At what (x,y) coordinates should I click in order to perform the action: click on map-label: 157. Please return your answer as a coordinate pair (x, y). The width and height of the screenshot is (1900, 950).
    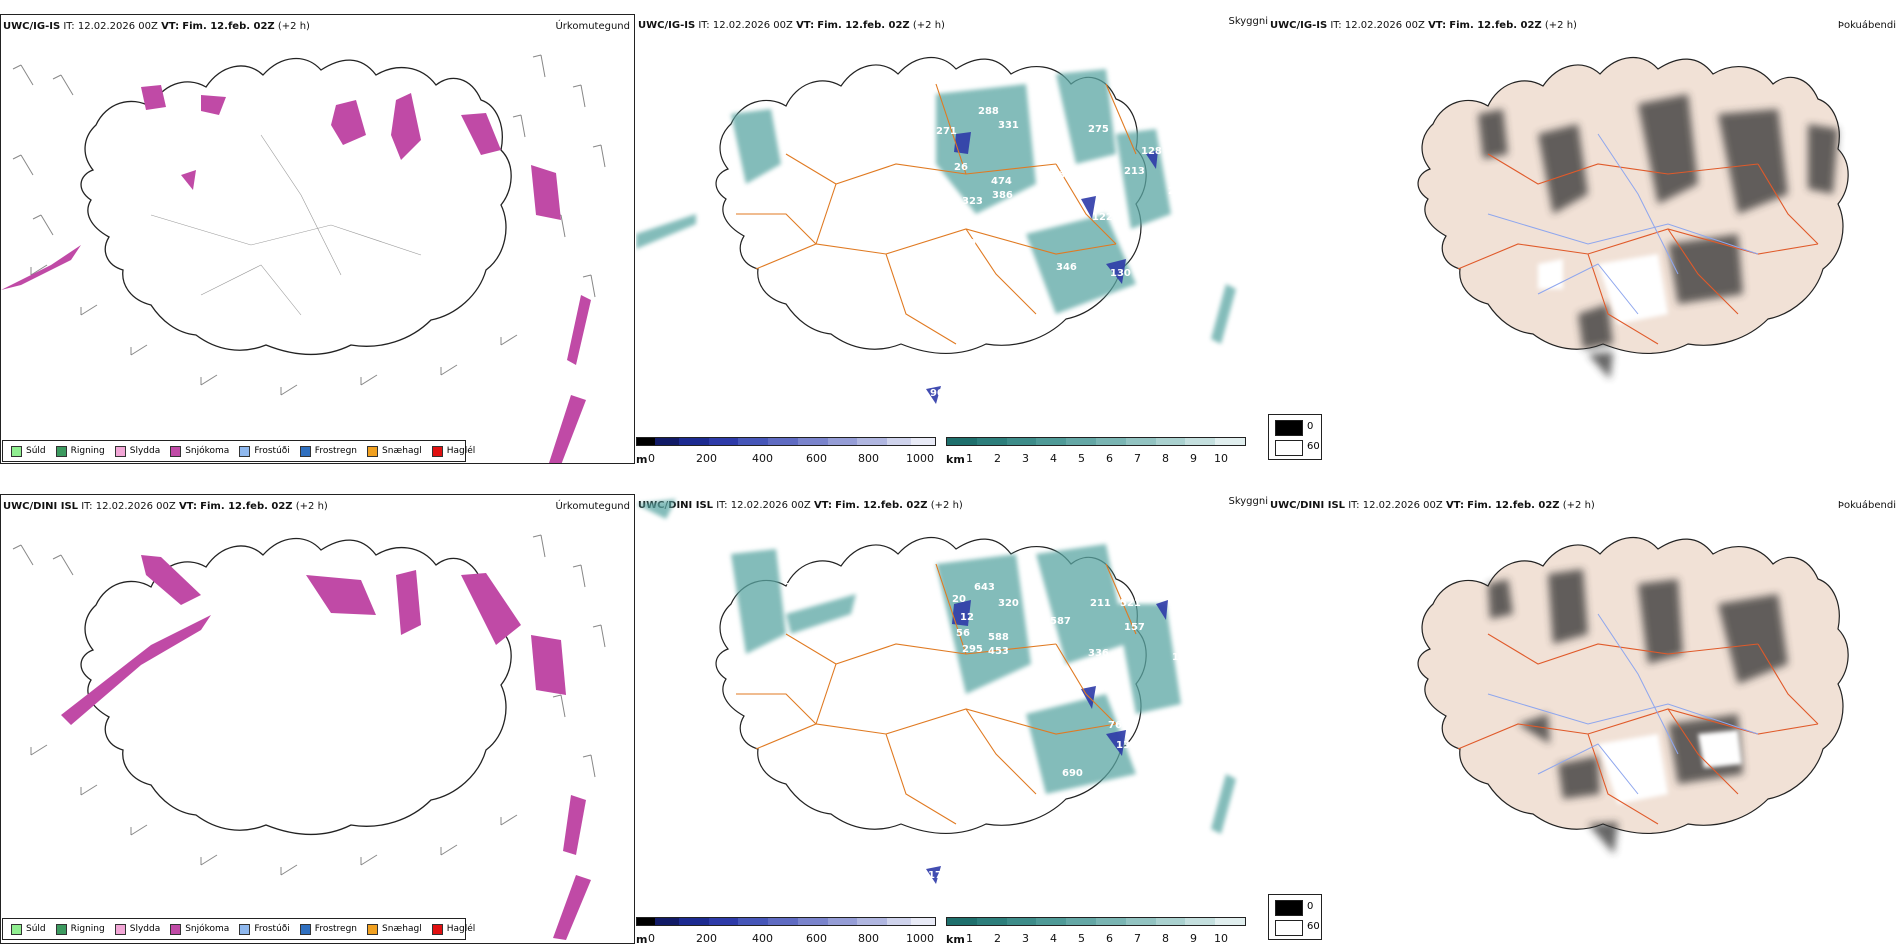
    Looking at the image, I should click on (1134, 627).